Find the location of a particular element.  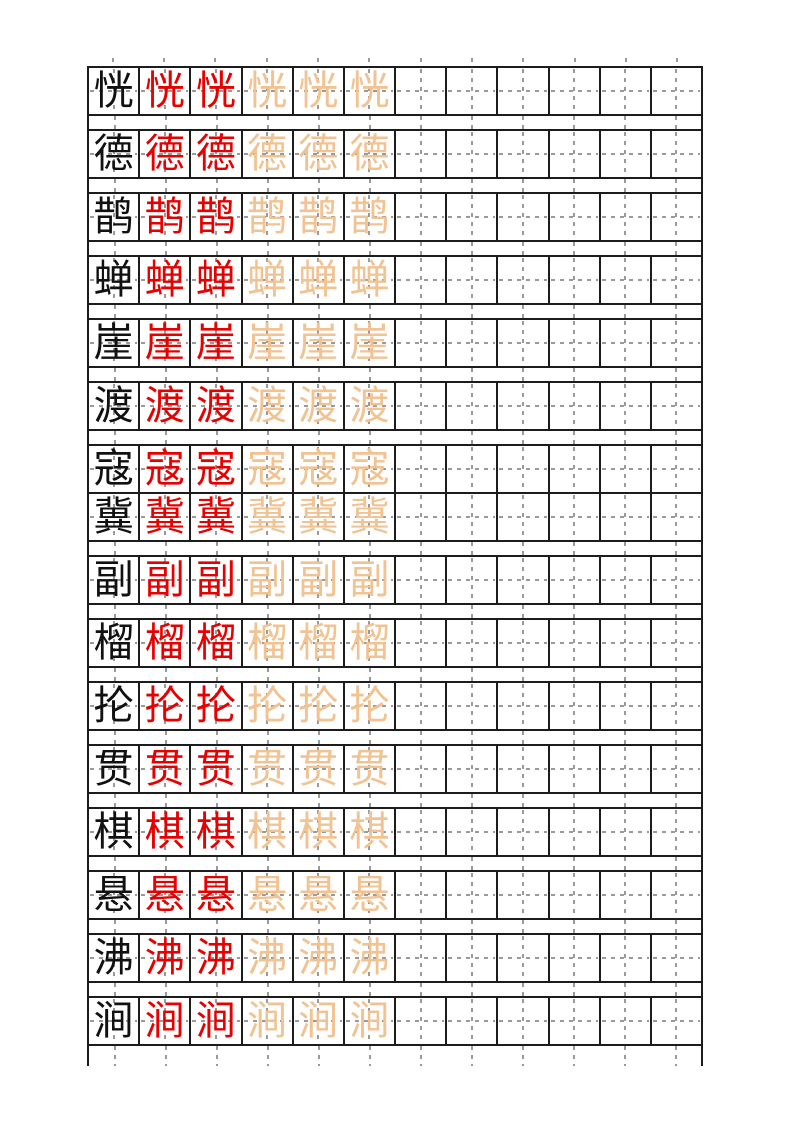

practice-char-red: 悬 is located at coordinates (215, 895).